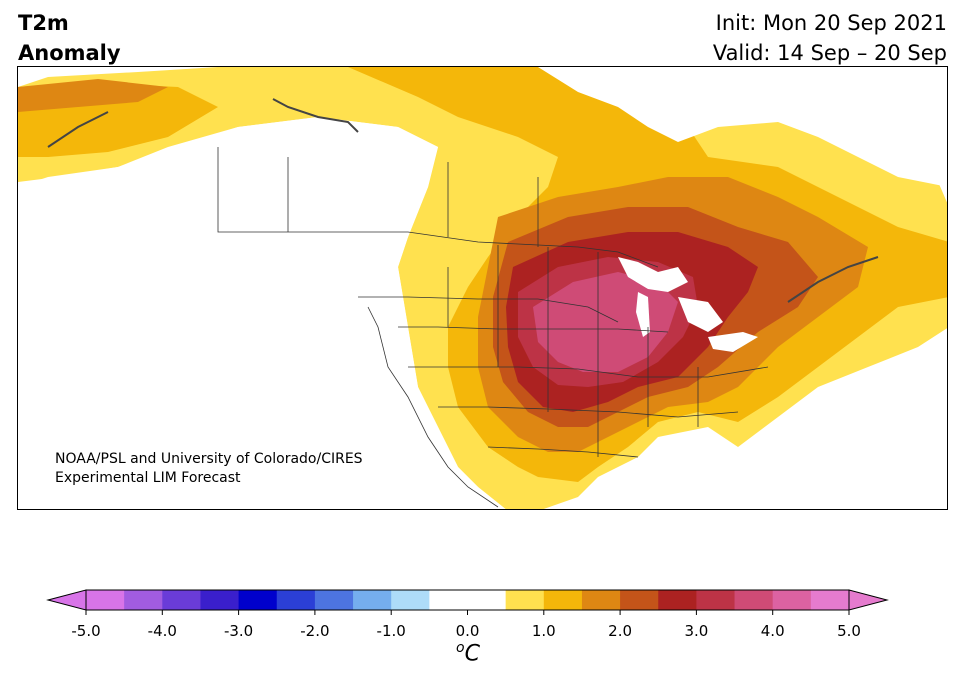  Describe the element at coordinates (66, 600) in the screenshot. I see `colorbar-under-arrow` at that location.